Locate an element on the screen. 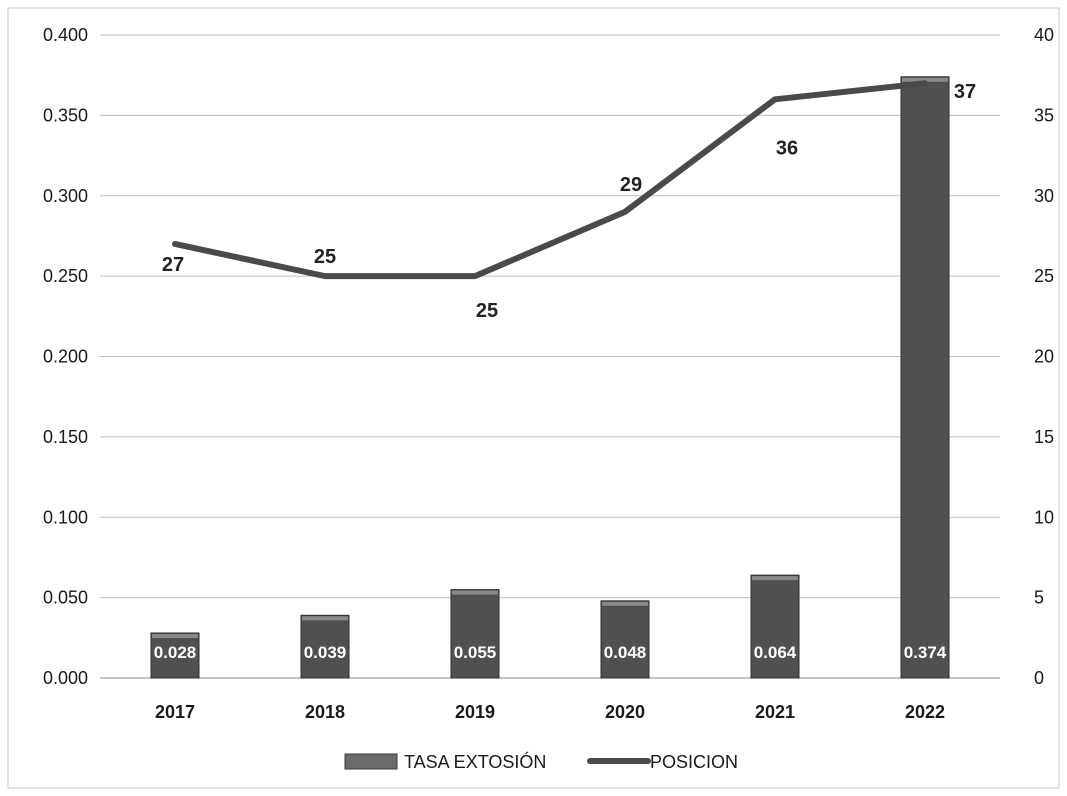 The image size is (1067, 796). right-tick-label: 5 is located at coordinates (1039, 598).